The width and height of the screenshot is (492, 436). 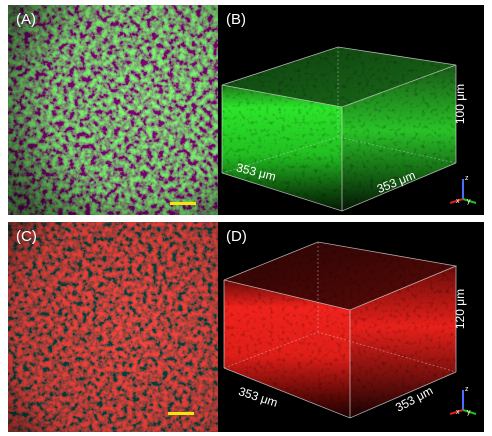 I want to click on panel-a-scale-bar, so click(x=183, y=203).